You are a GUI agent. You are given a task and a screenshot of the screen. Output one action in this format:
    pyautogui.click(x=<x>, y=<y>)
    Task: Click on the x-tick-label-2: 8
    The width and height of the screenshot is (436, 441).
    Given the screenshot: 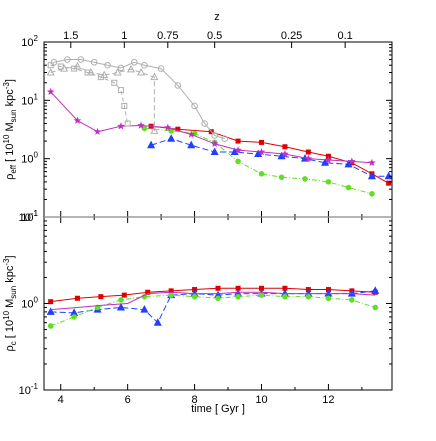 What is the action you would take?
    pyautogui.click(x=195, y=400)
    